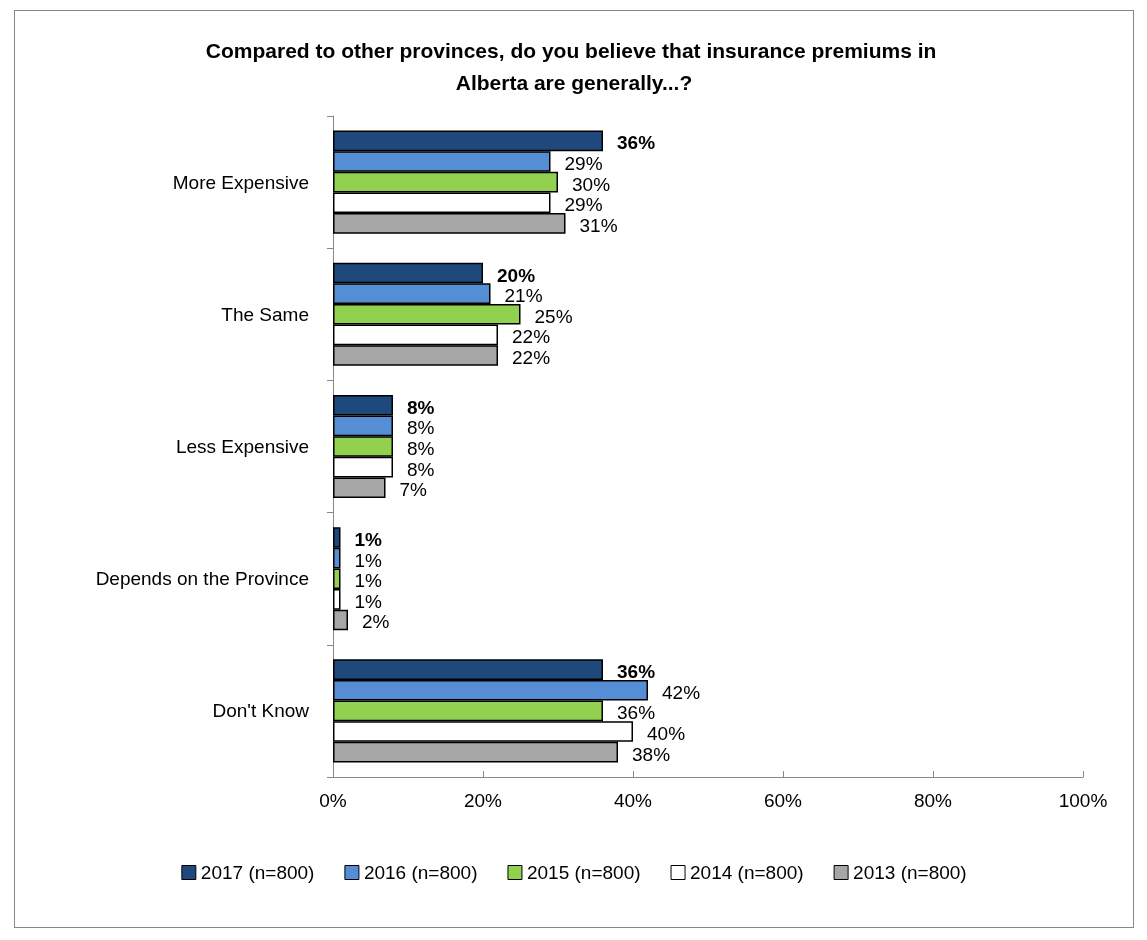 This screenshot has height=940, width=1147. I want to click on y-tick-label: Depends on the Province, so click(202, 579).